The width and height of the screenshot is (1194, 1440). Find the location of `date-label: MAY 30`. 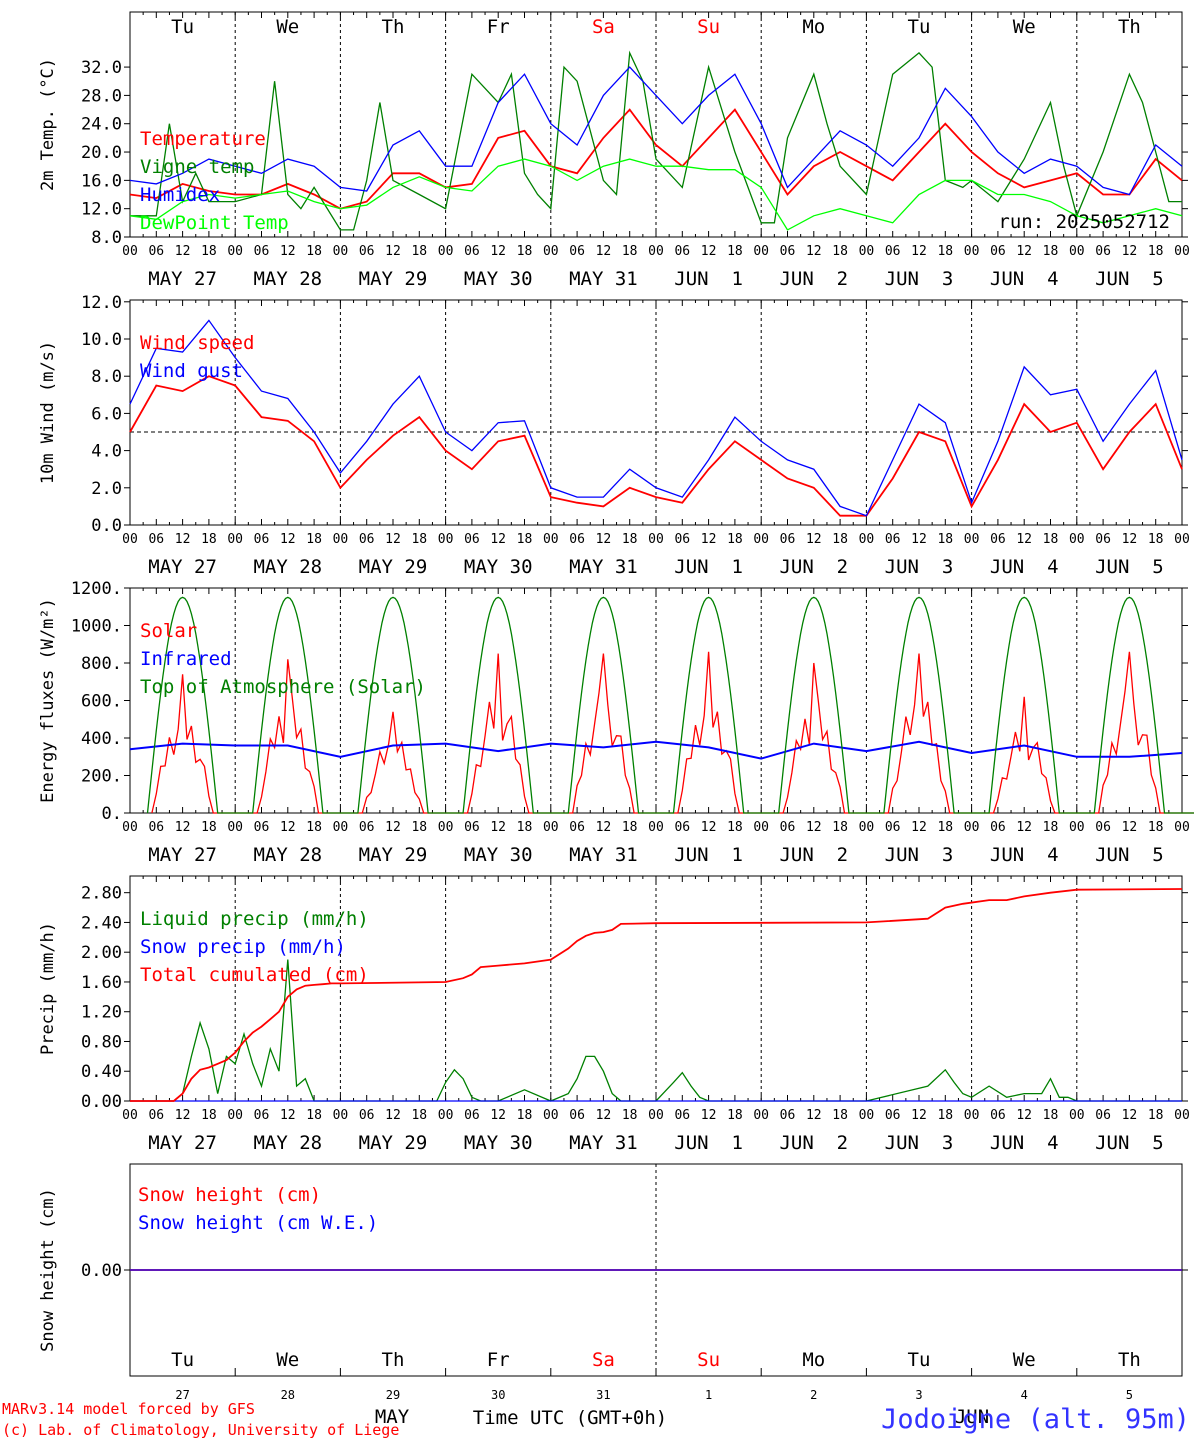

date-label: MAY 30 is located at coordinates (498, 279).